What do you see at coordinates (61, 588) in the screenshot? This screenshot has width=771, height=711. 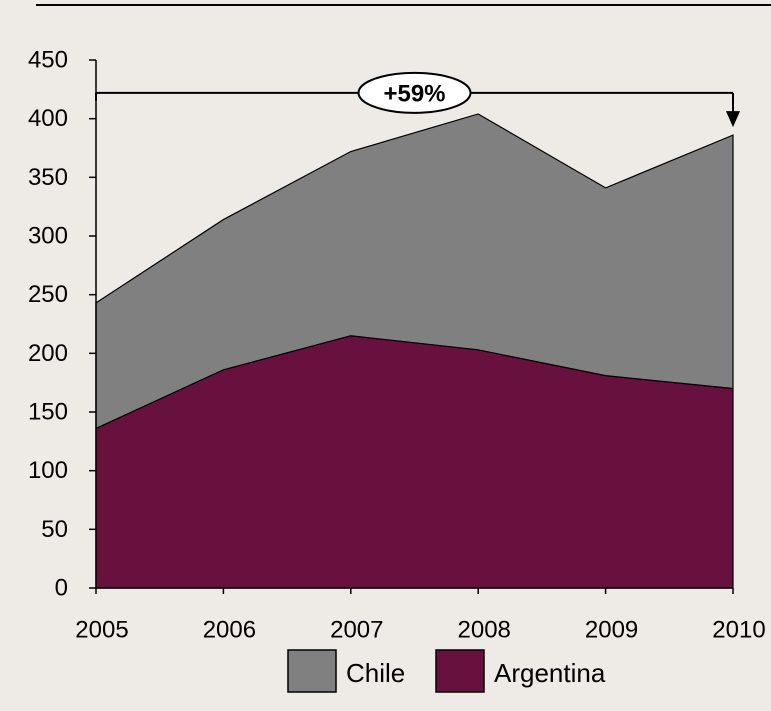 I see `y-tick-label: 0` at bounding box center [61, 588].